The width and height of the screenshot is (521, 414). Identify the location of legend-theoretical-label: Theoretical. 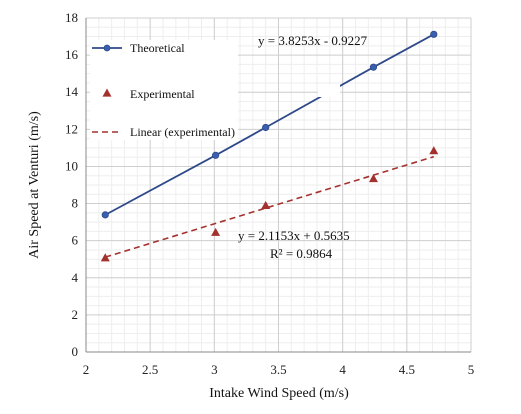
(157, 48).